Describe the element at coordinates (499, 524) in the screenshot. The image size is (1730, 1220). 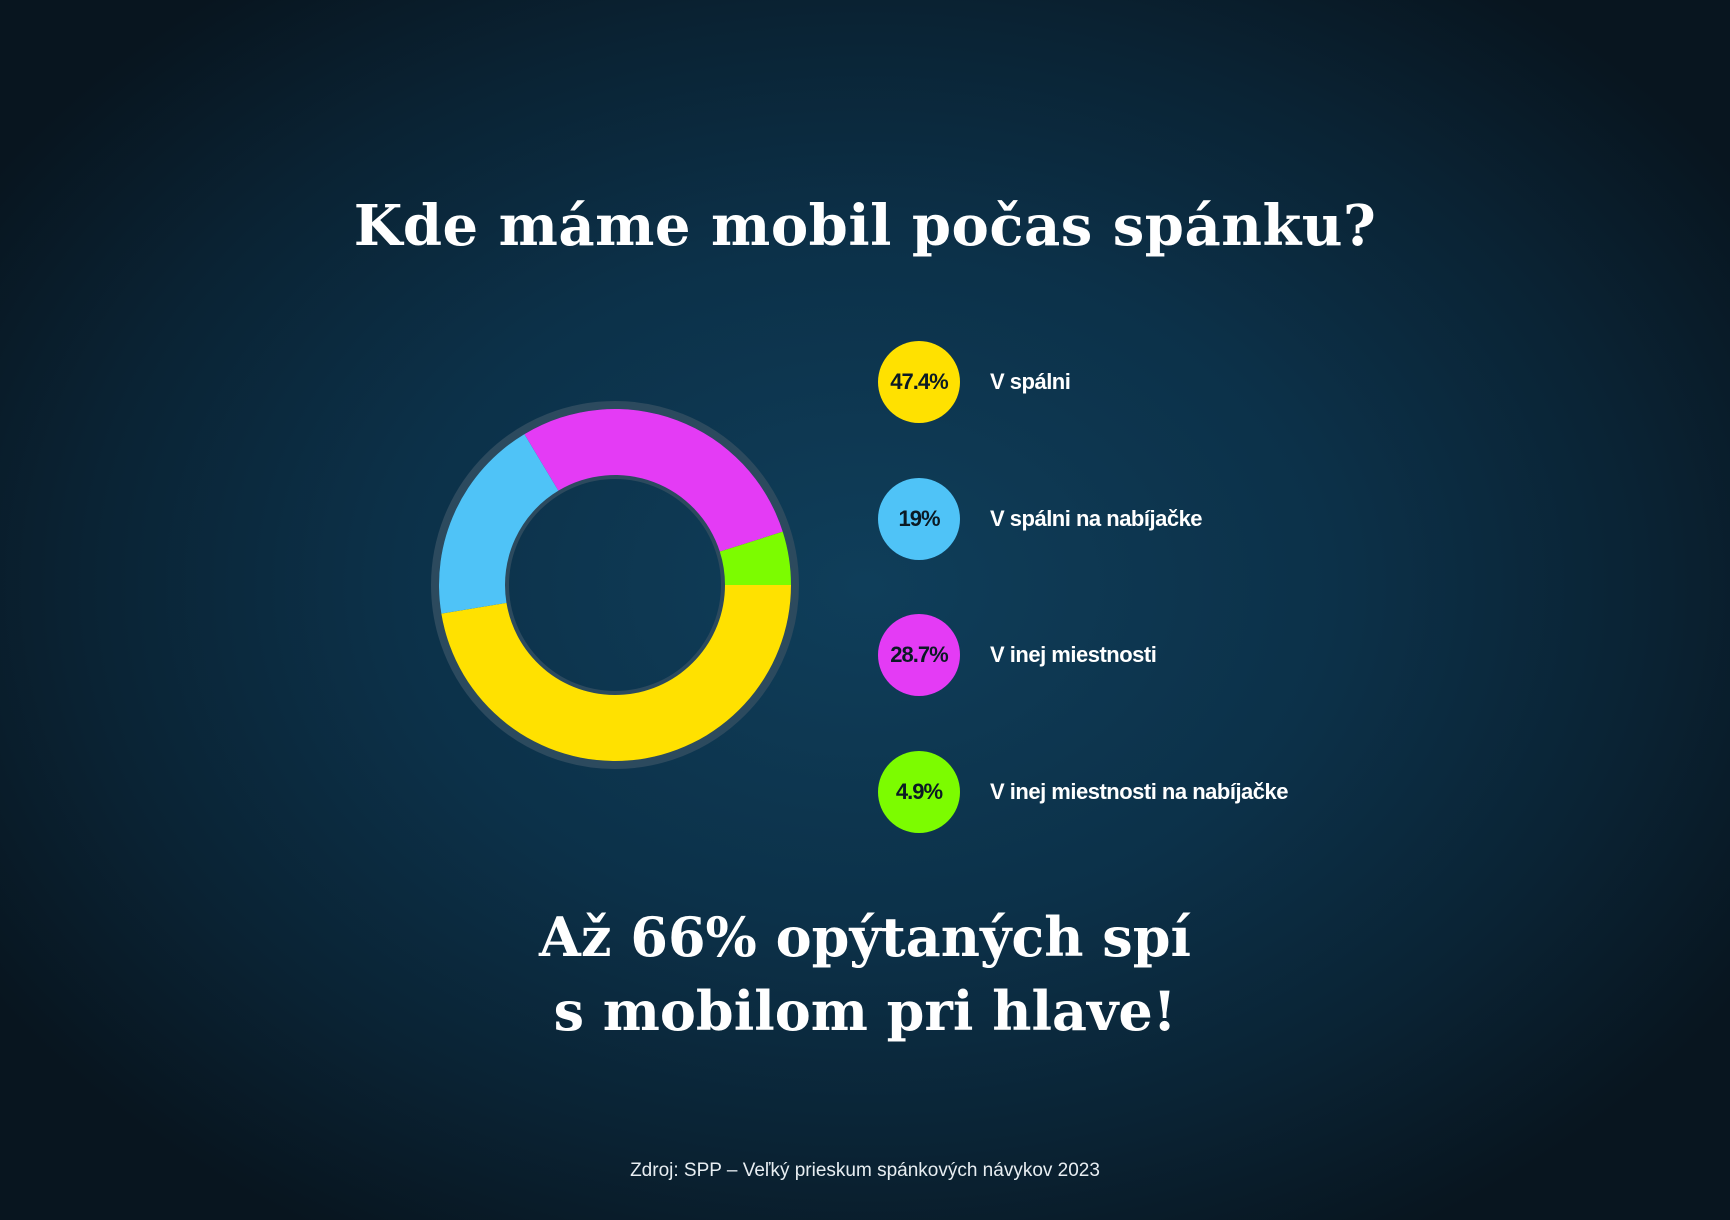
I see `slice-bedroom-charger` at that location.